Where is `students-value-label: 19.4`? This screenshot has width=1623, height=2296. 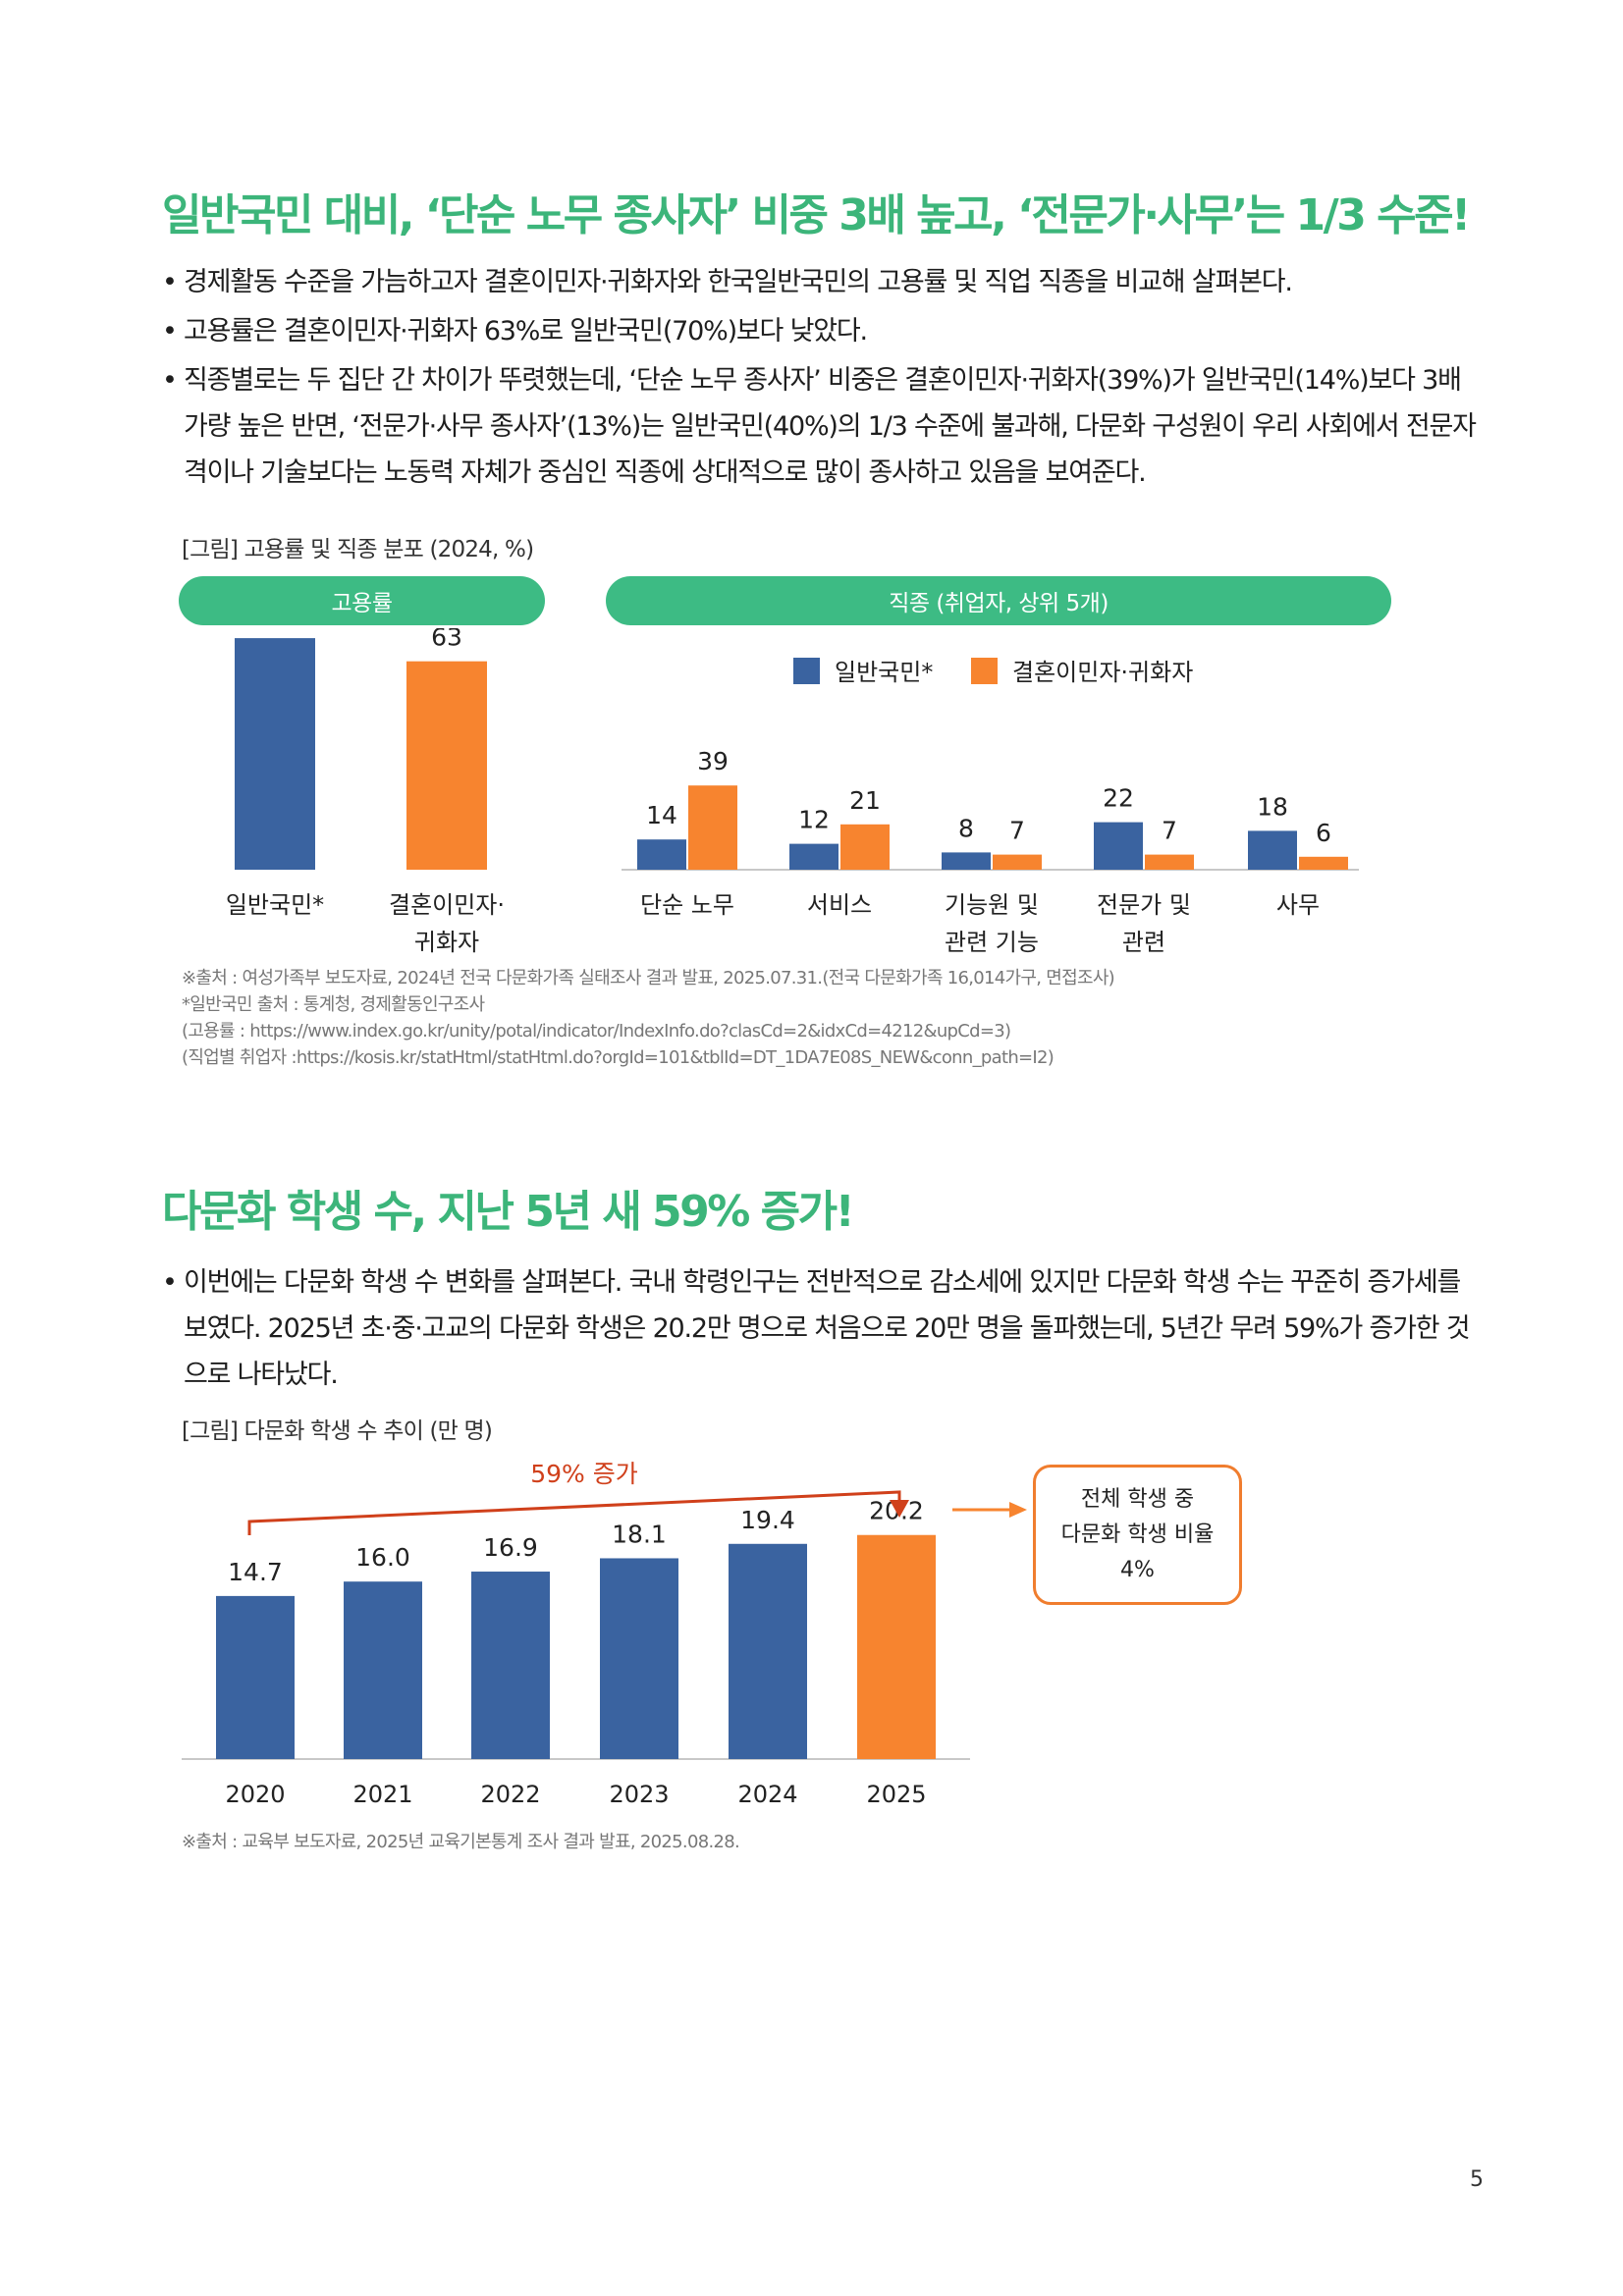
students-value-label: 19.4 is located at coordinates (767, 1520).